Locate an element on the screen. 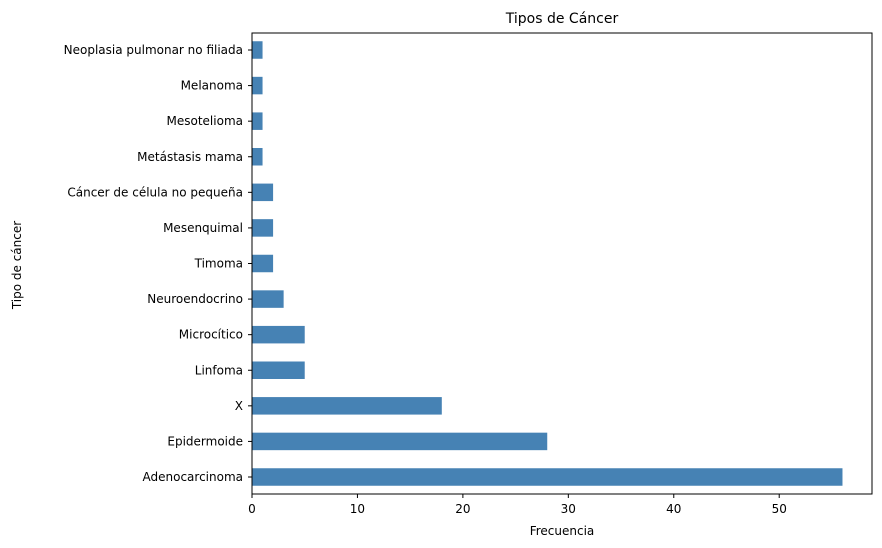 The height and width of the screenshot is (548, 882). y-tick-label: Melanoma is located at coordinates (212, 86).